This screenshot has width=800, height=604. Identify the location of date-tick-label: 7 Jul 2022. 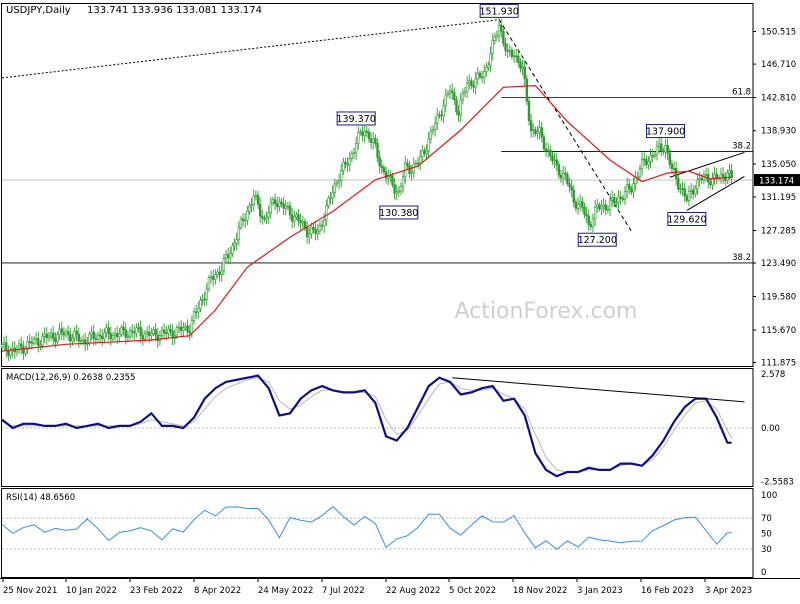
(343, 591).